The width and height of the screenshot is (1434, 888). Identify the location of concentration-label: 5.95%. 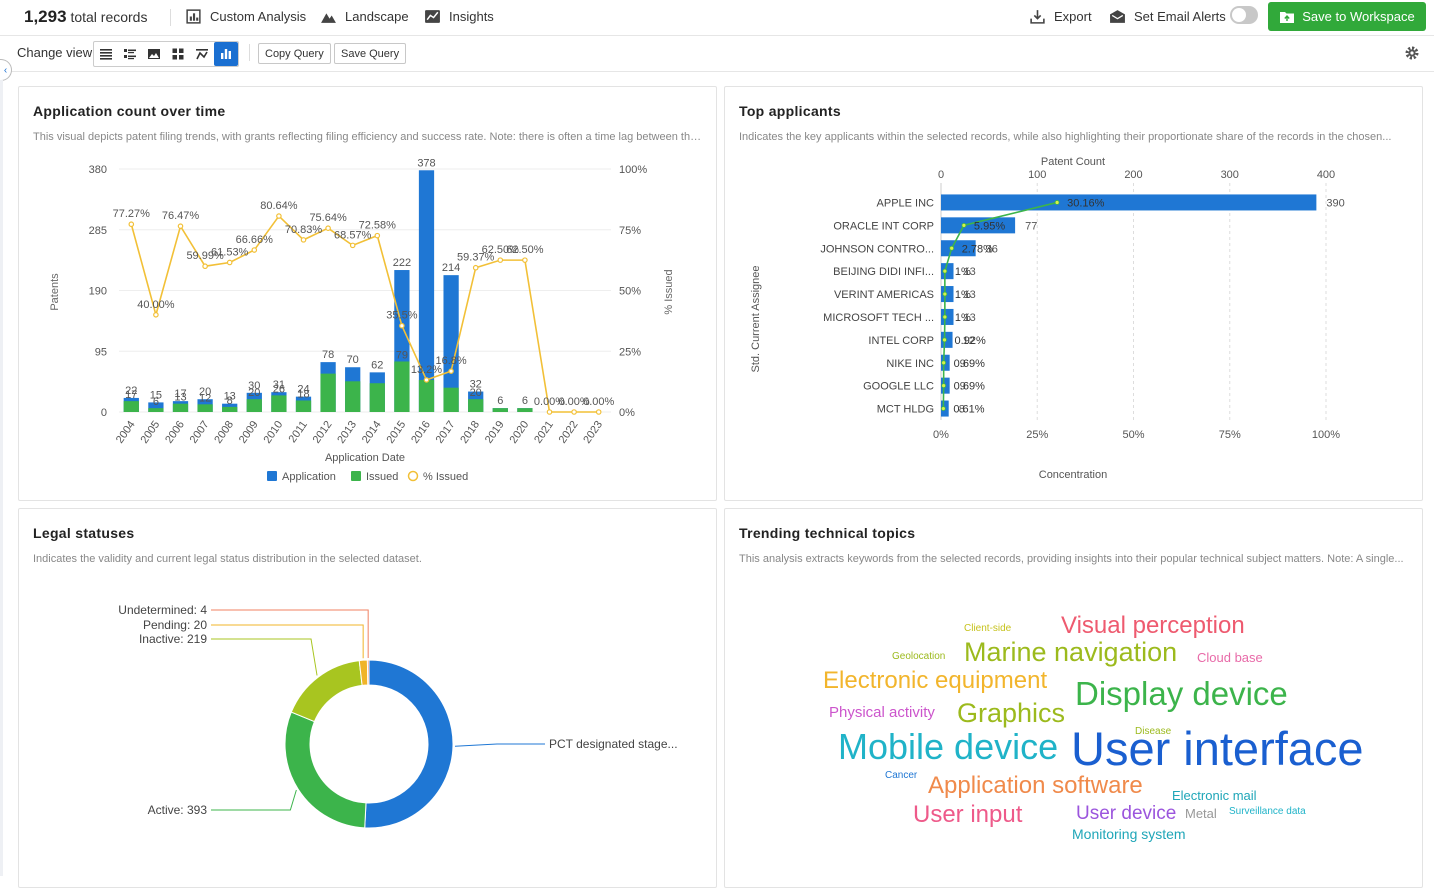
(989, 226).